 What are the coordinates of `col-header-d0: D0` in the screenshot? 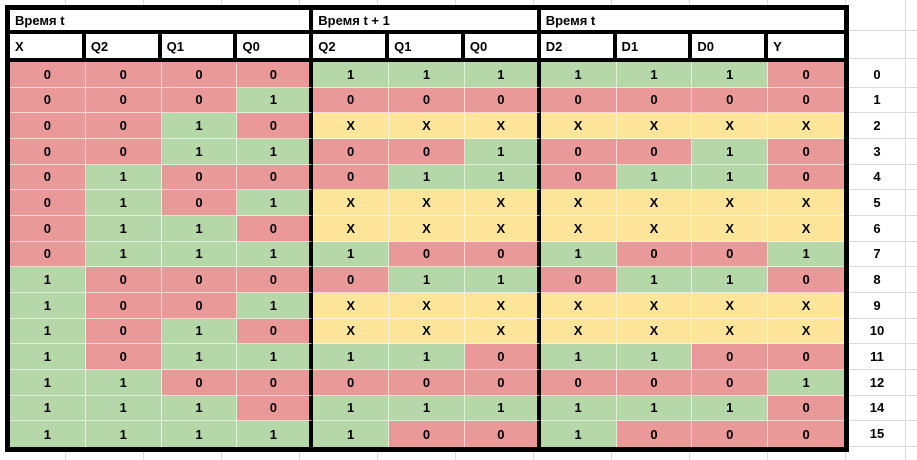 It's located at (730, 48).